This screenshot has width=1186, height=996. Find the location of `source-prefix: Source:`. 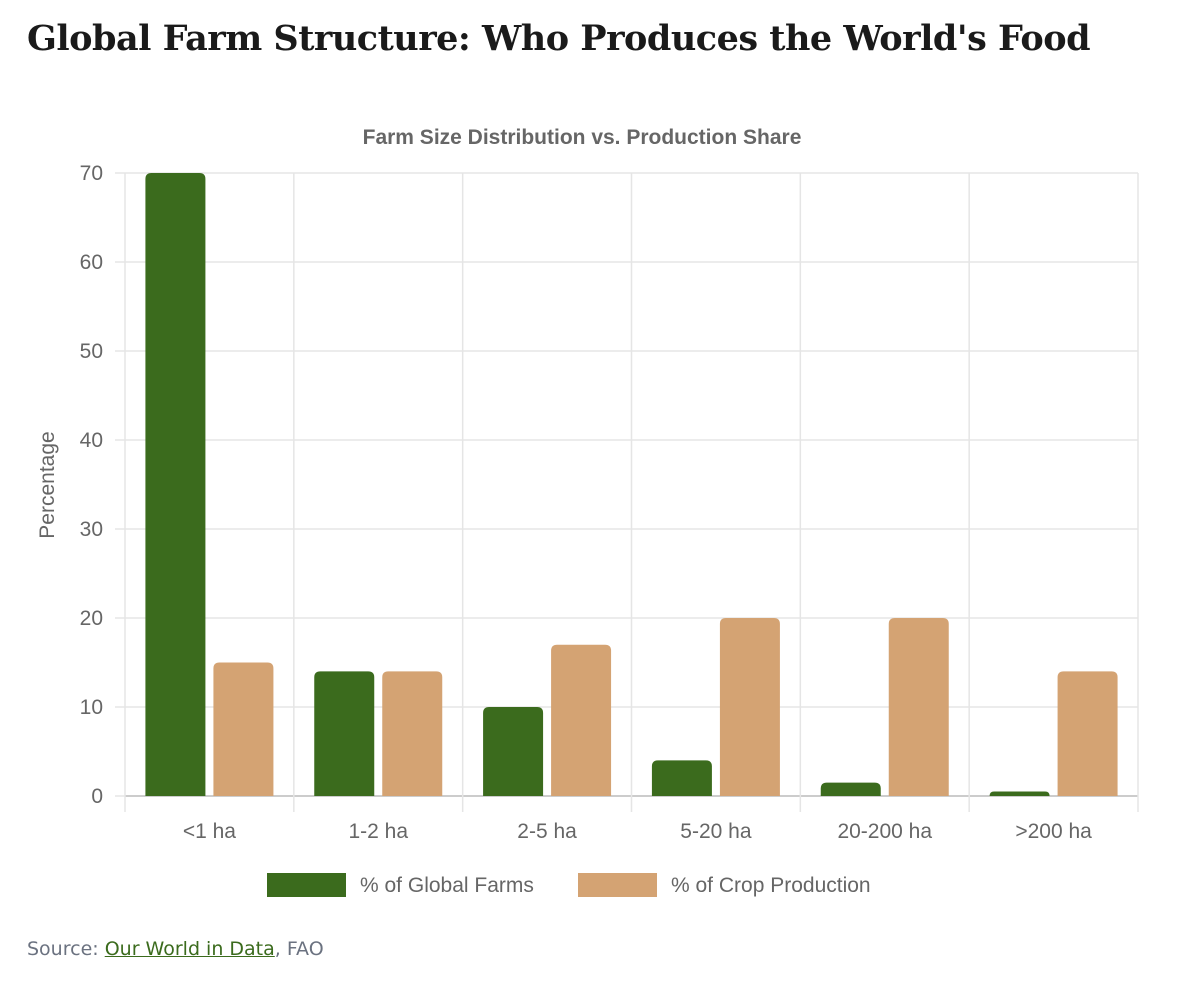

source-prefix: Source: is located at coordinates (66, 949).